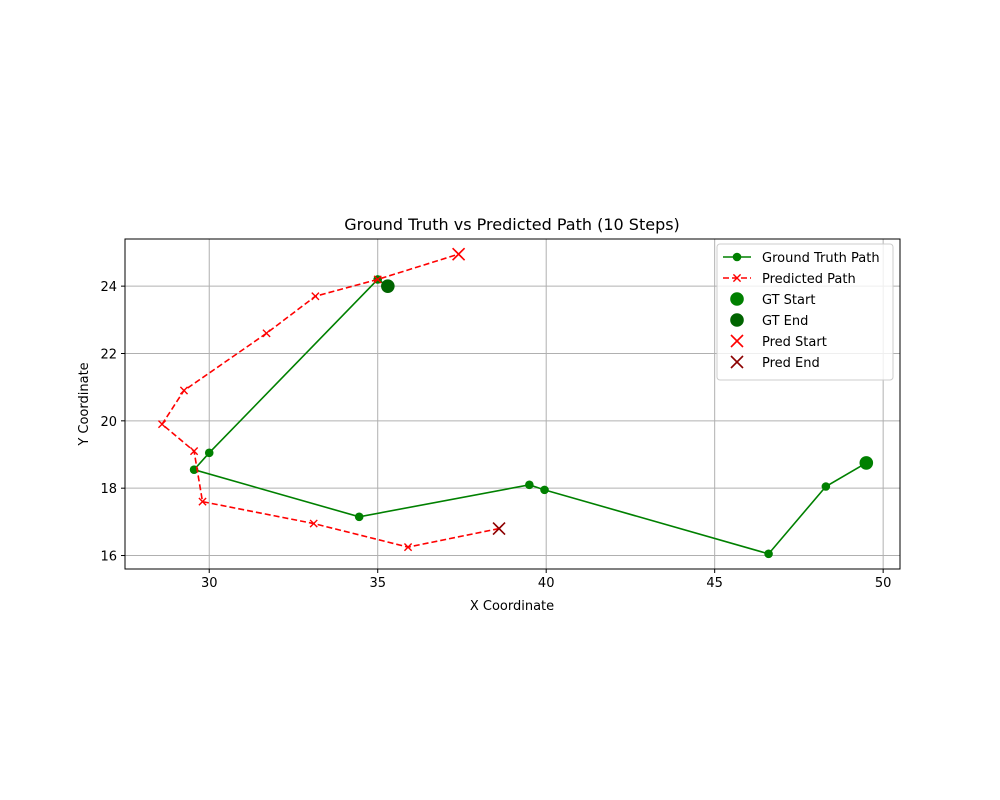 Image resolution: width=1000 pixels, height=800 pixels. I want to click on gt-start-marker, so click(866, 463).